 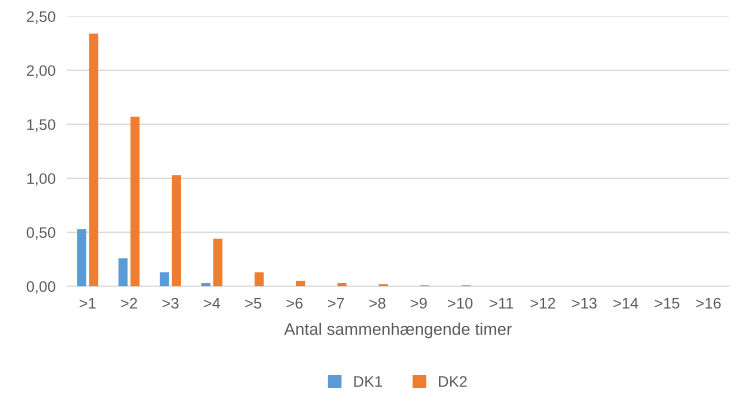 I want to click on x-tick-label: >11, so click(x=502, y=303).